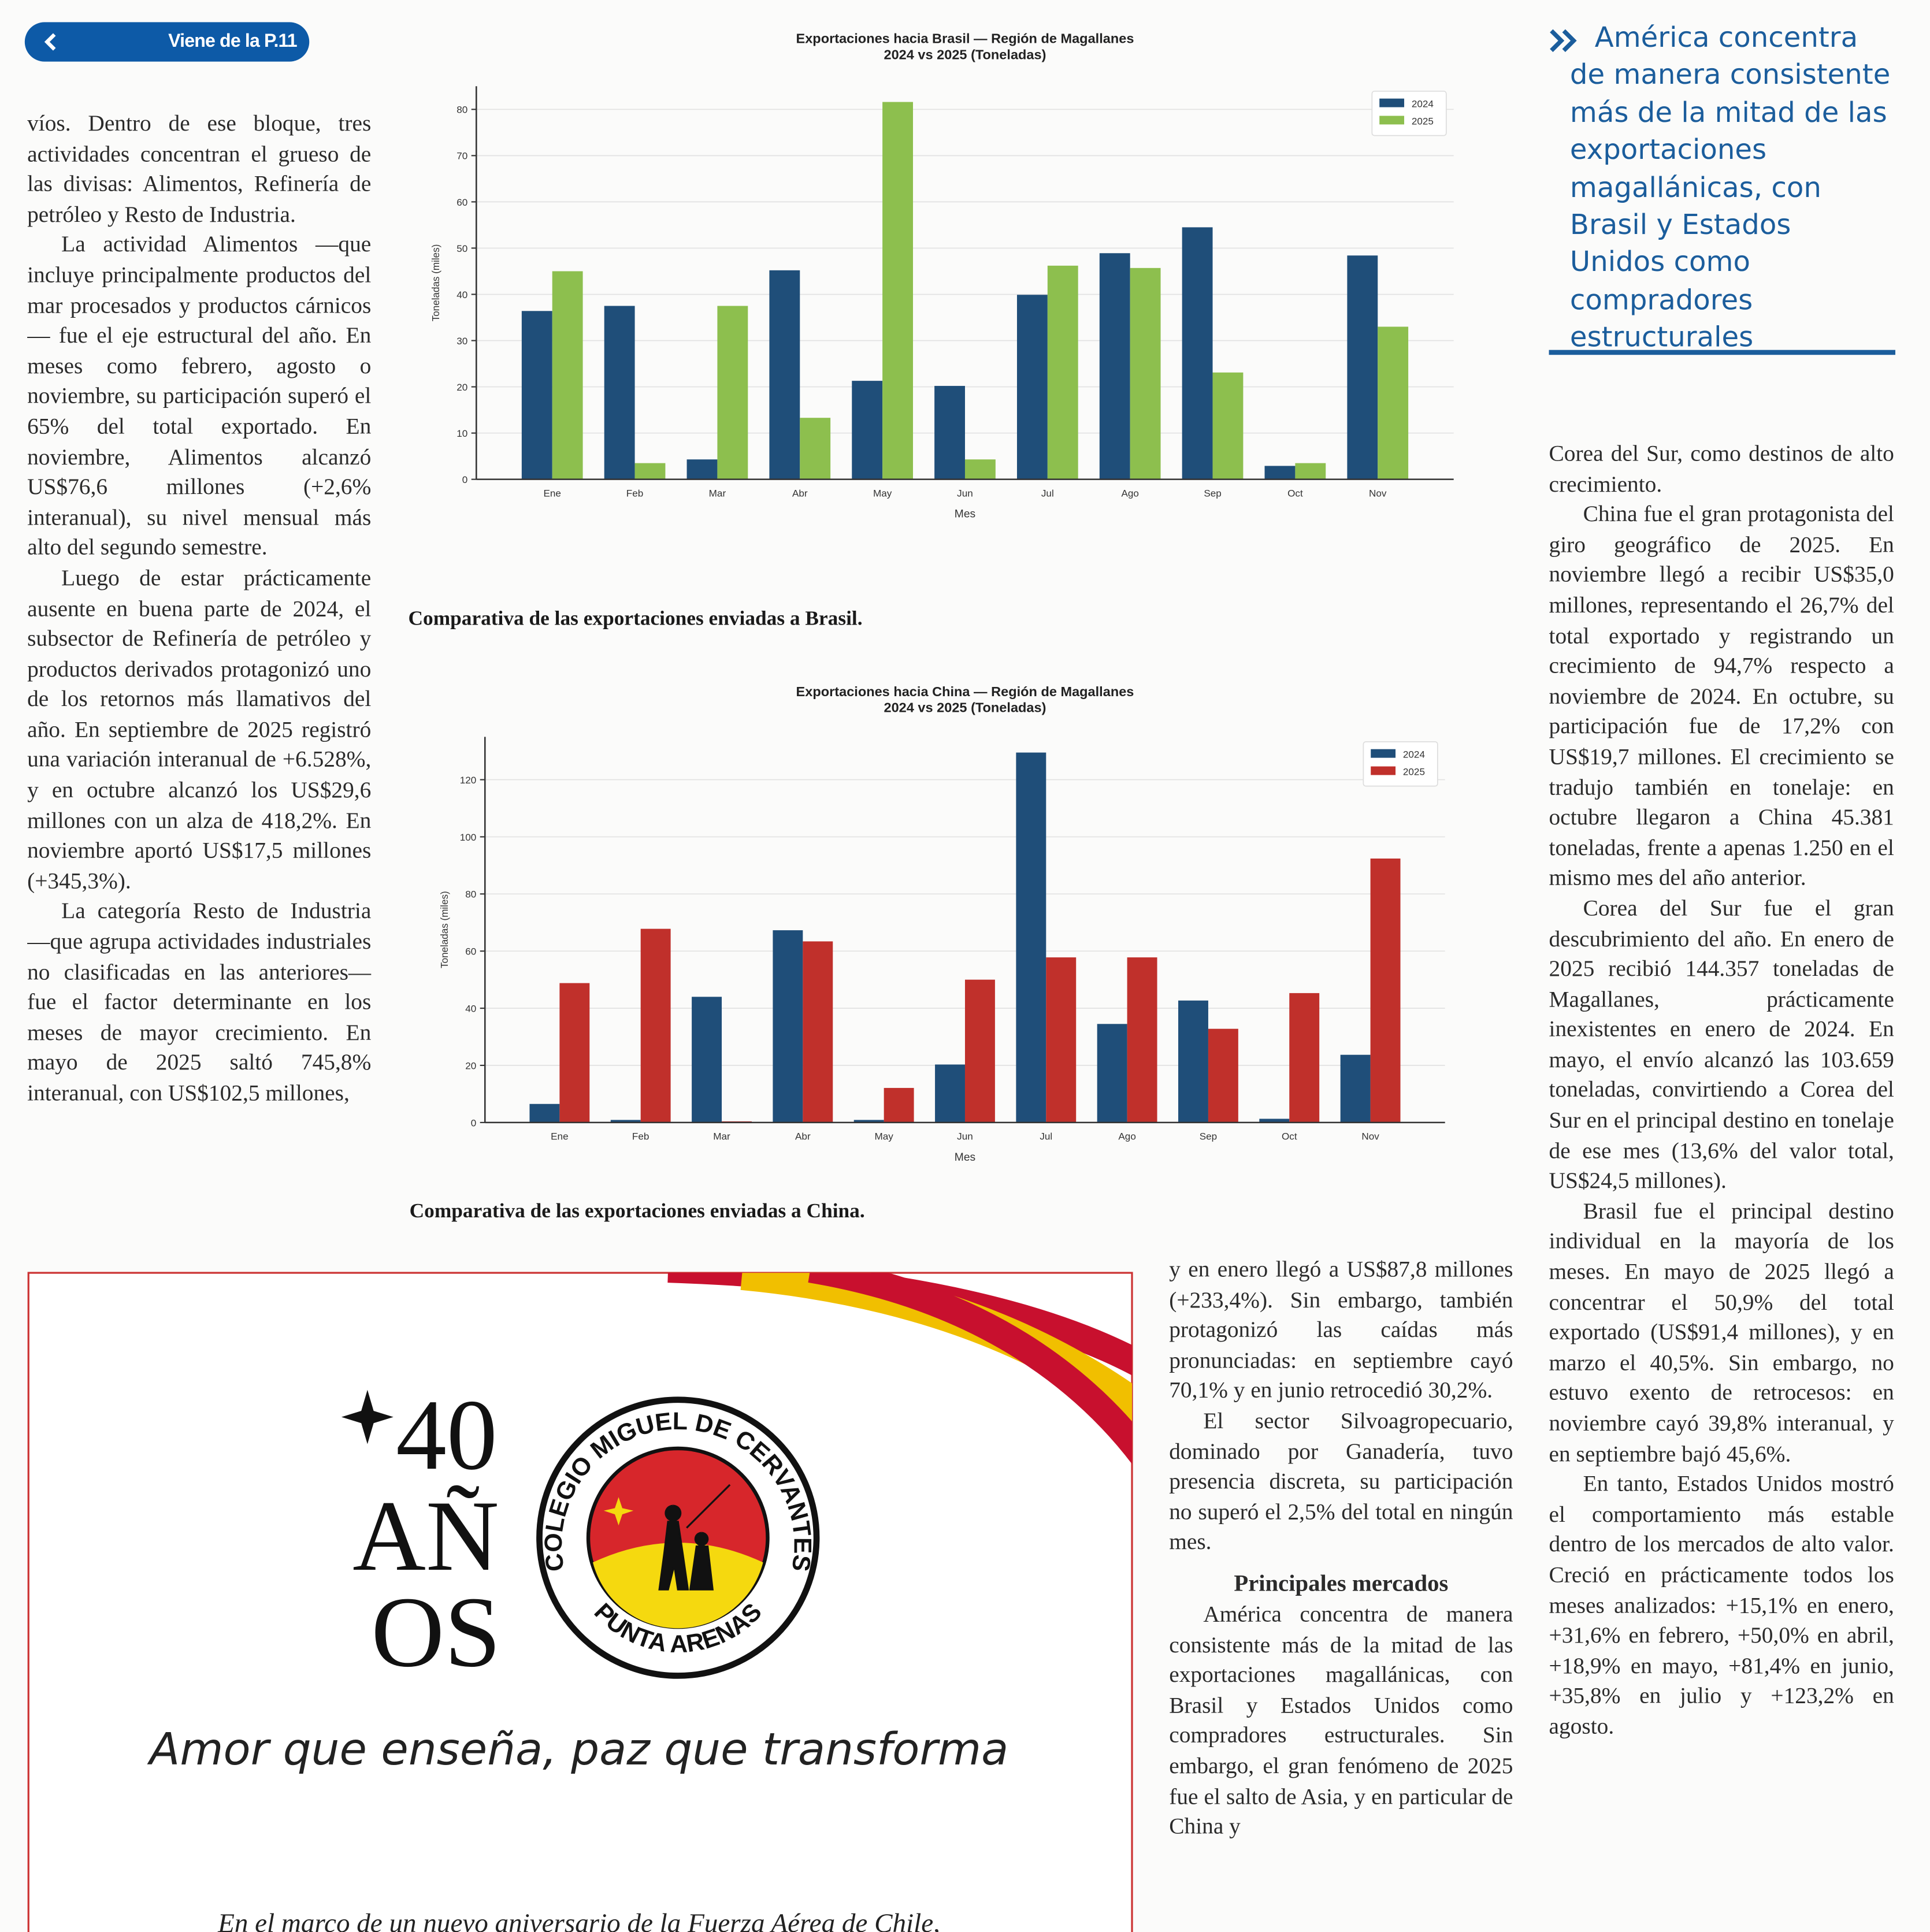 This screenshot has width=1930, height=1932. What do you see at coordinates (1423, 121) in the screenshot?
I see `legend-label: 2025` at bounding box center [1423, 121].